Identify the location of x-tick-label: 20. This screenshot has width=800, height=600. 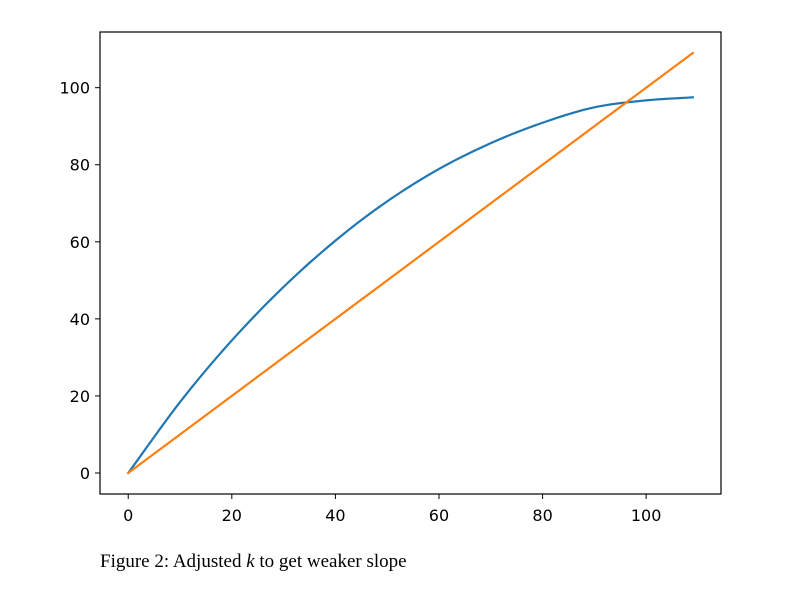
(232, 515).